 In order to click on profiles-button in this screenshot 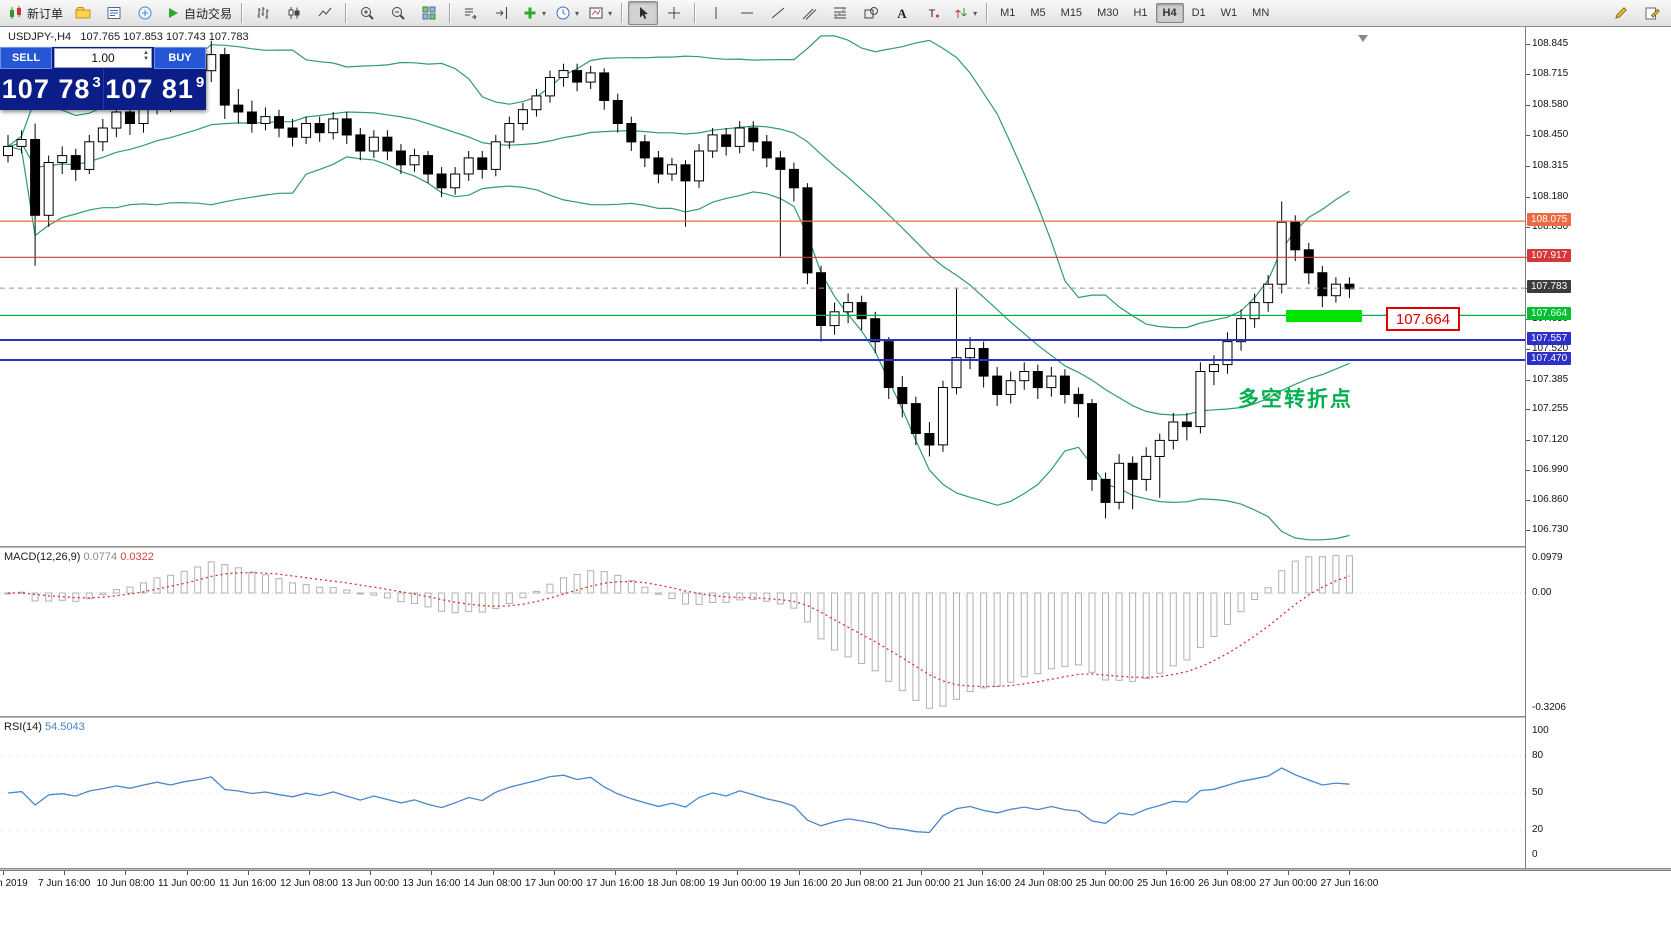, I will do `click(83, 13)`.